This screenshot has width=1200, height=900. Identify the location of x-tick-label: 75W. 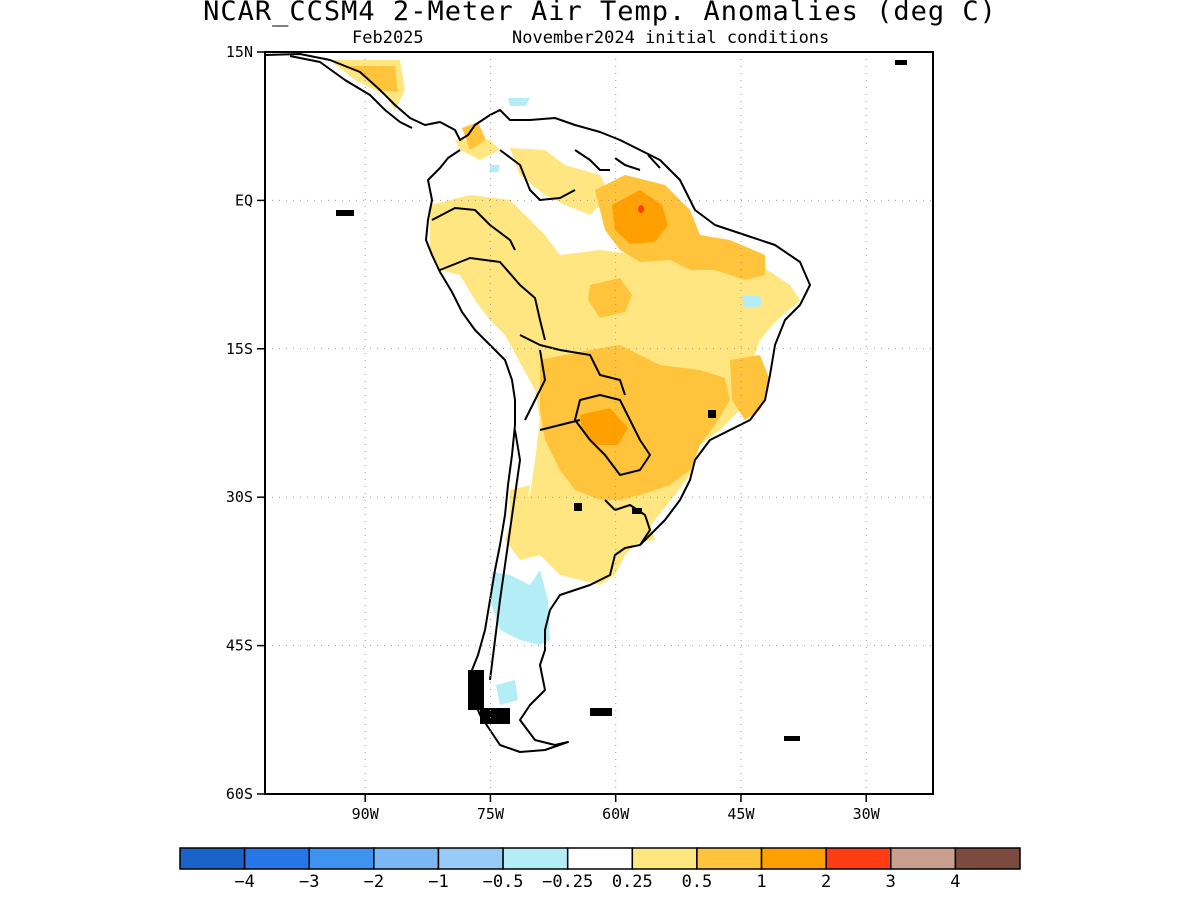
(491, 814).